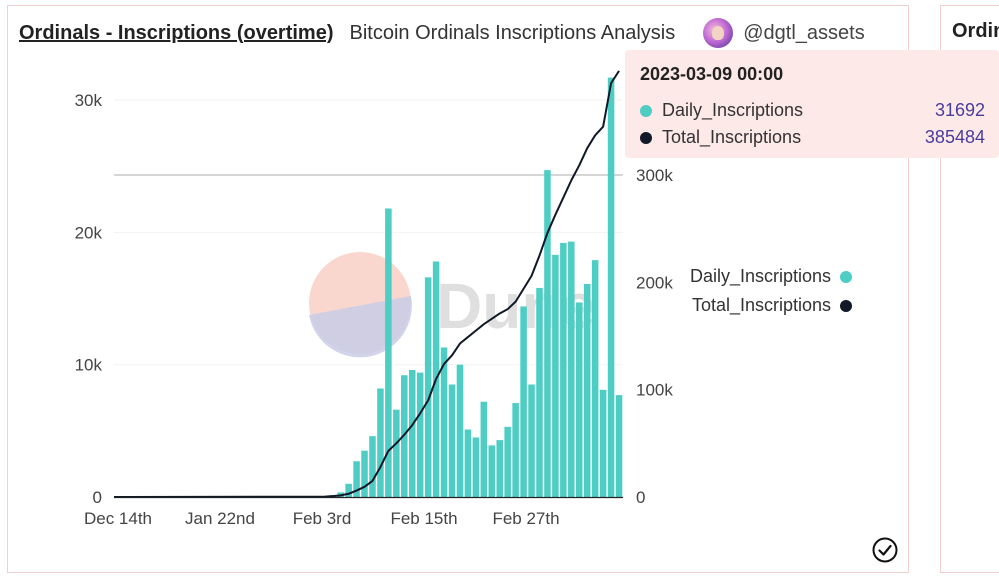  Describe the element at coordinates (654, 390) in the screenshot. I see `y-right-tick-label: 100k` at that location.